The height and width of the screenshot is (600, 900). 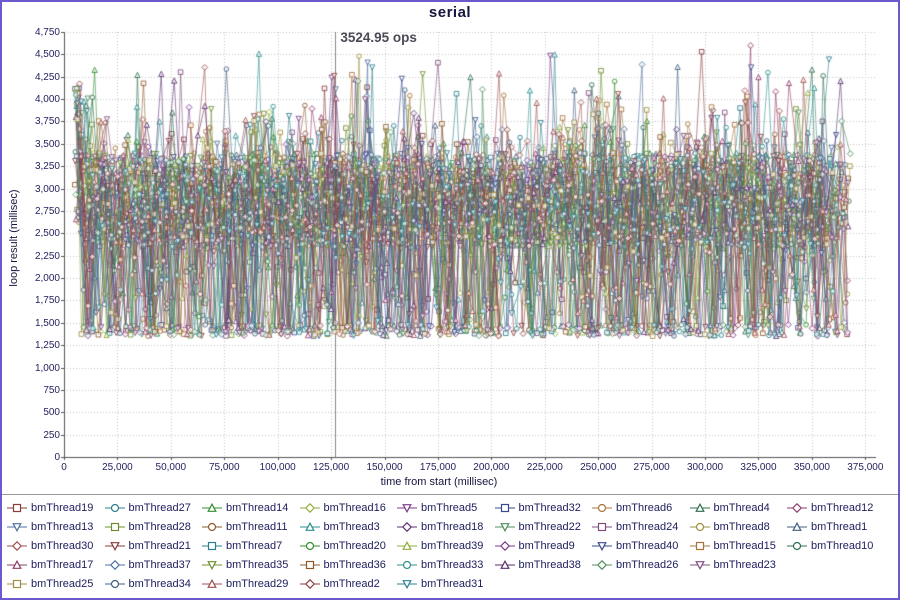 What do you see at coordinates (257, 564) in the screenshot?
I see `legend-item-label: bmThread35` at bounding box center [257, 564].